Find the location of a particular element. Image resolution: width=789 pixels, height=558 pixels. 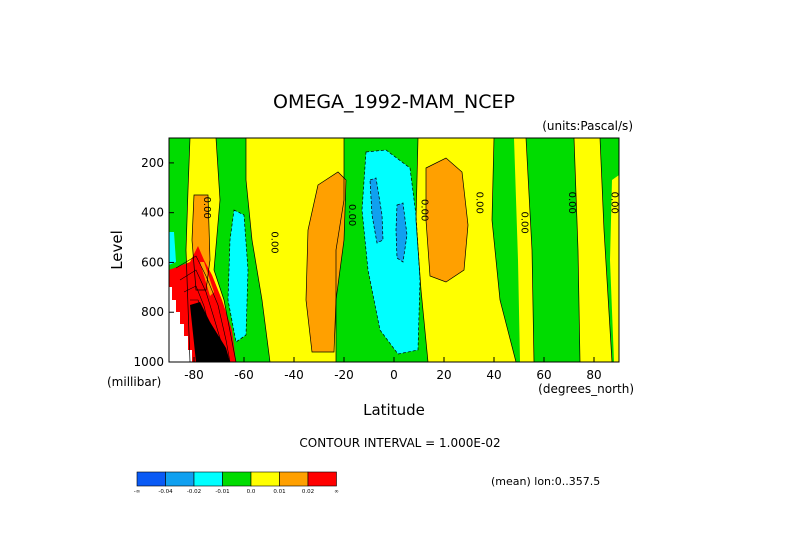

colorbar-label: -0.02 is located at coordinates (194, 492).